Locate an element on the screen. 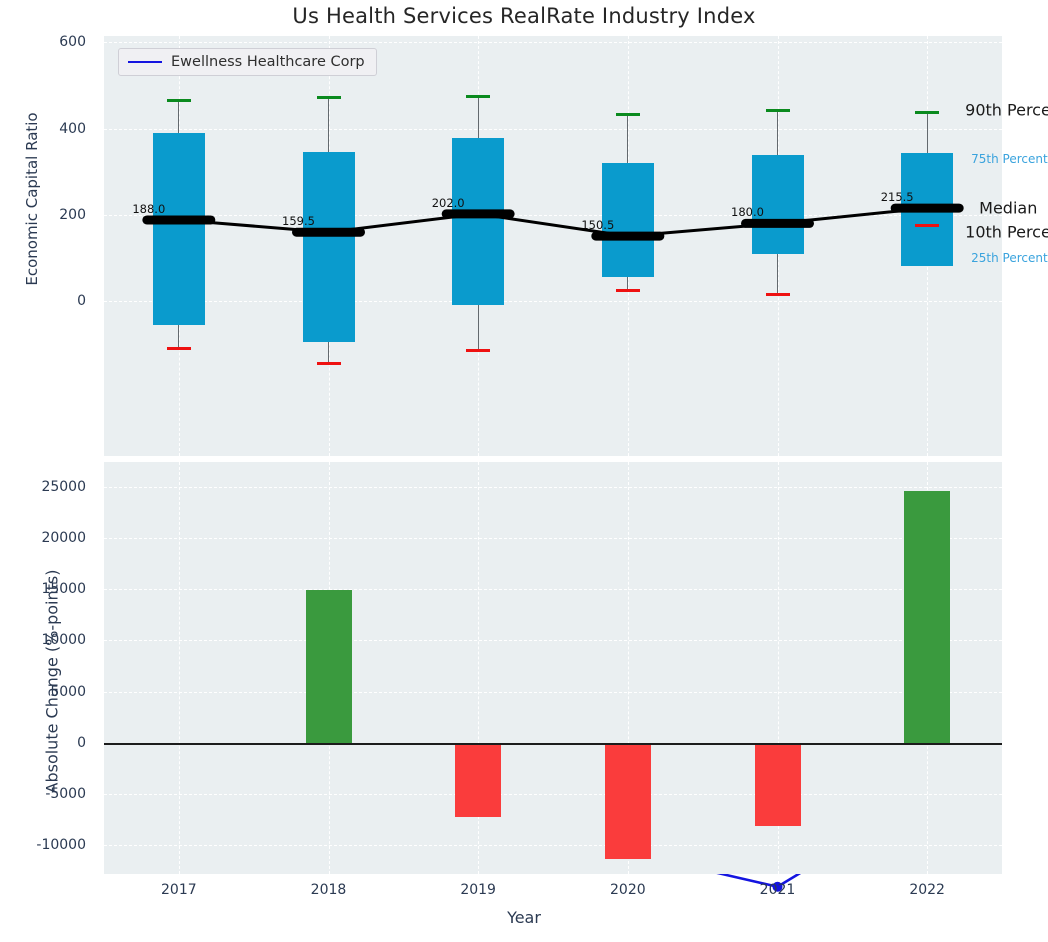 This screenshot has height=942, width=1048. annotation-25th-percentile: 25th Percentile is located at coordinates (1009, 258).